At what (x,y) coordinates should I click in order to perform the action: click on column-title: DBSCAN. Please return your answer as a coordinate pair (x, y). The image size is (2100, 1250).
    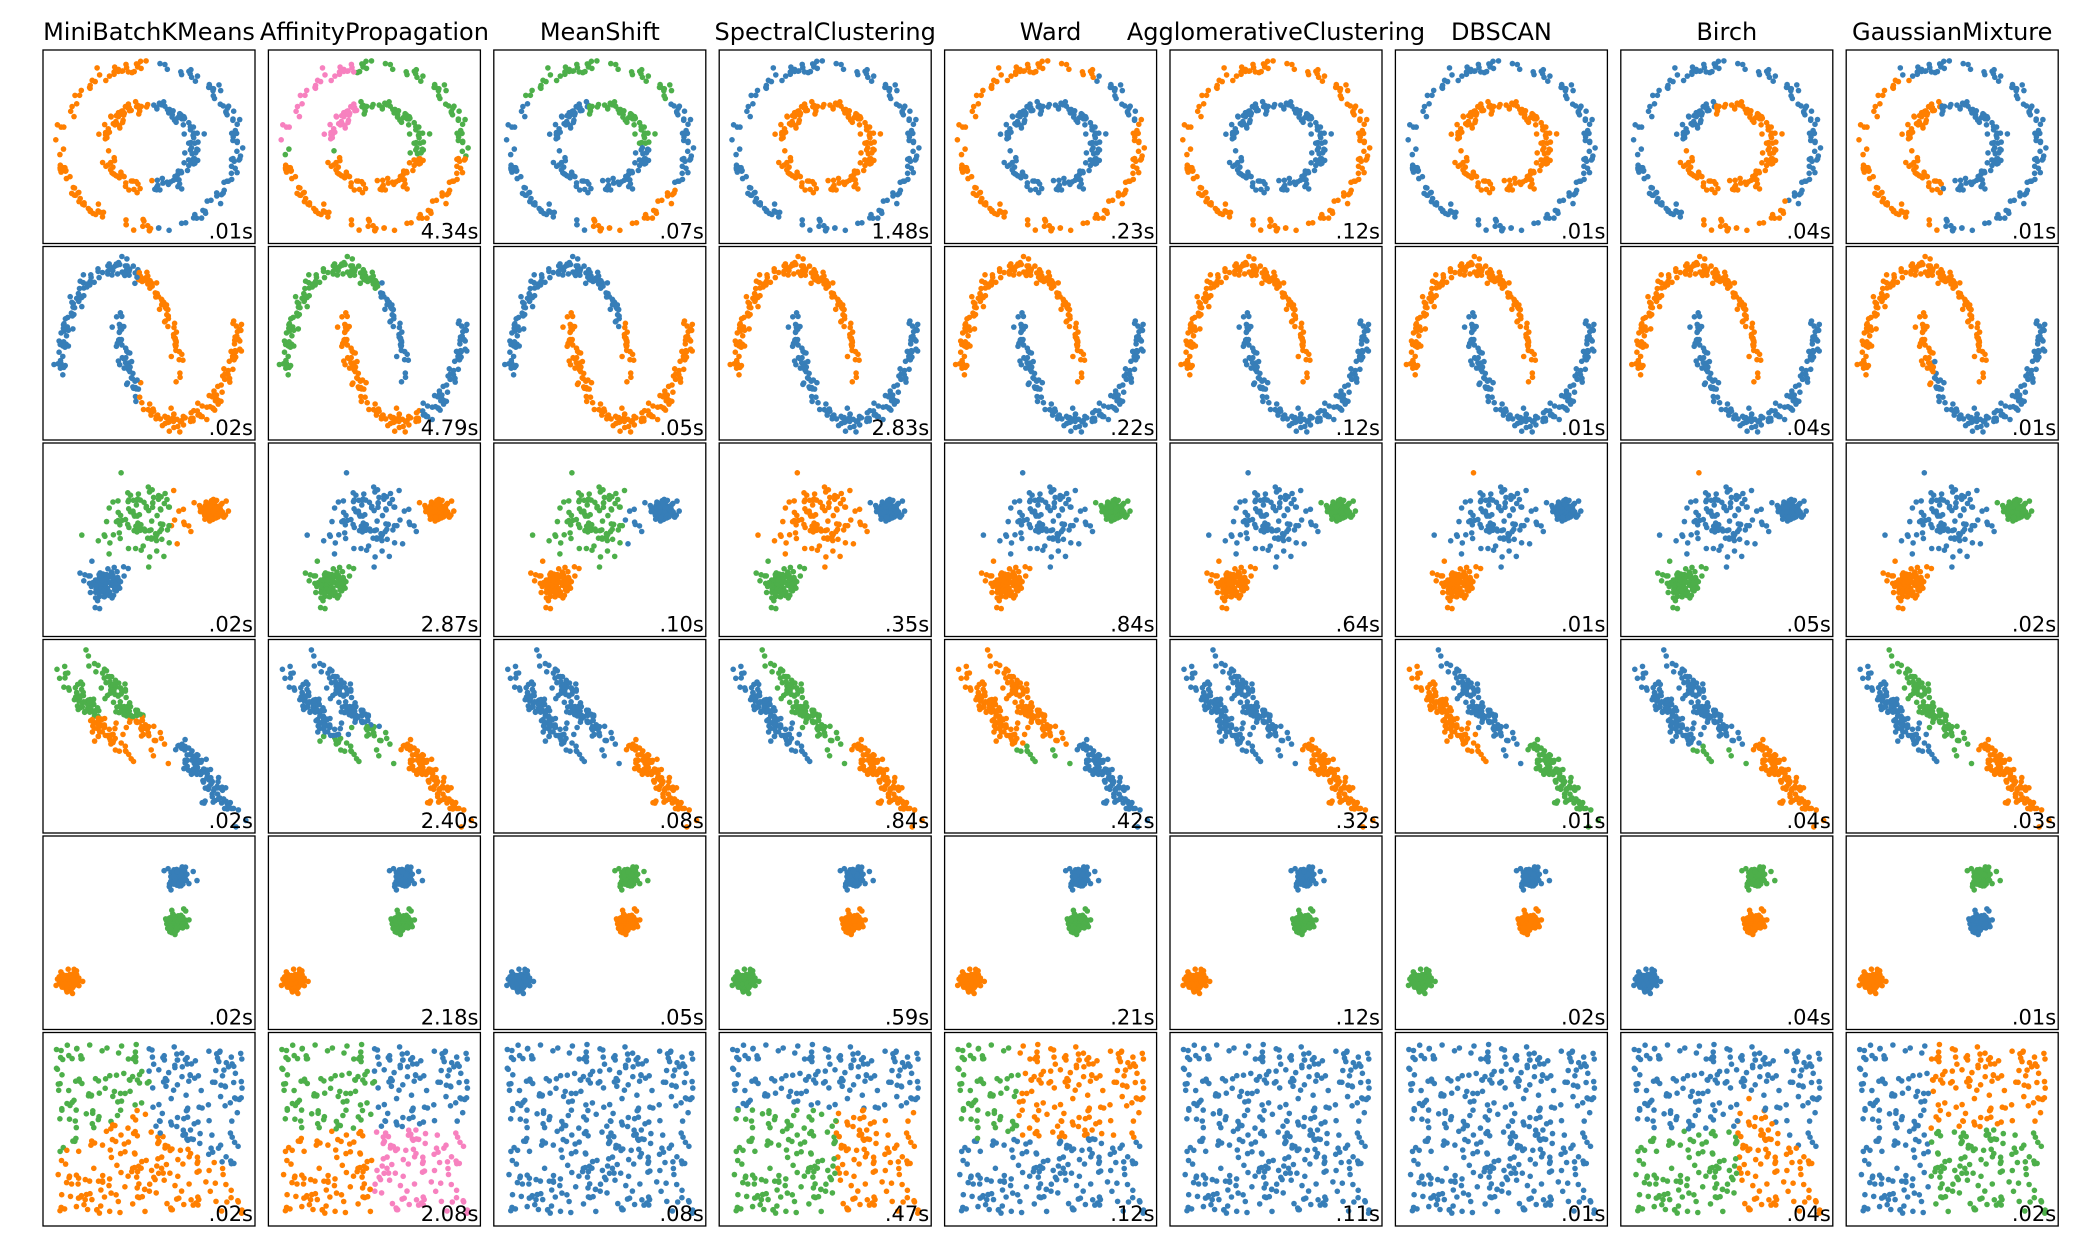
    Looking at the image, I should click on (1501, 32).